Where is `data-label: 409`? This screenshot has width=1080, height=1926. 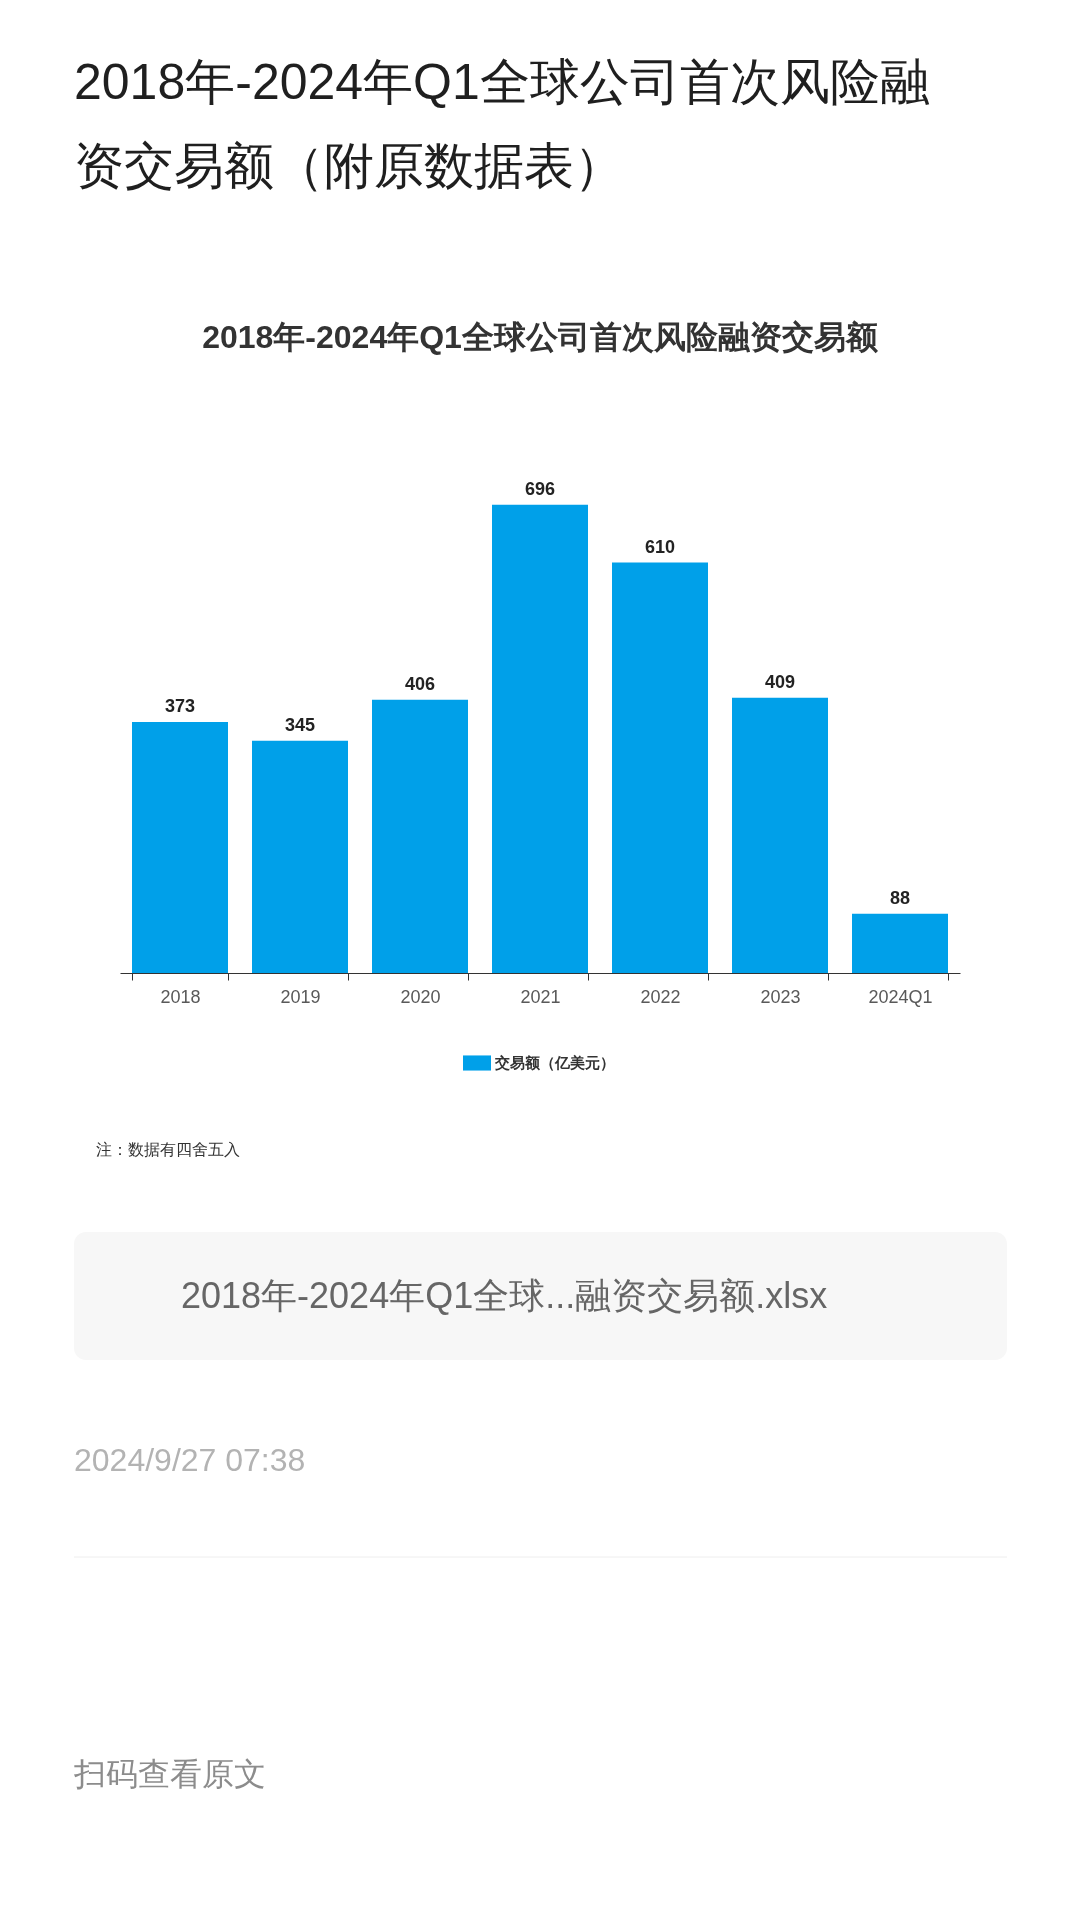 data-label: 409 is located at coordinates (780, 681).